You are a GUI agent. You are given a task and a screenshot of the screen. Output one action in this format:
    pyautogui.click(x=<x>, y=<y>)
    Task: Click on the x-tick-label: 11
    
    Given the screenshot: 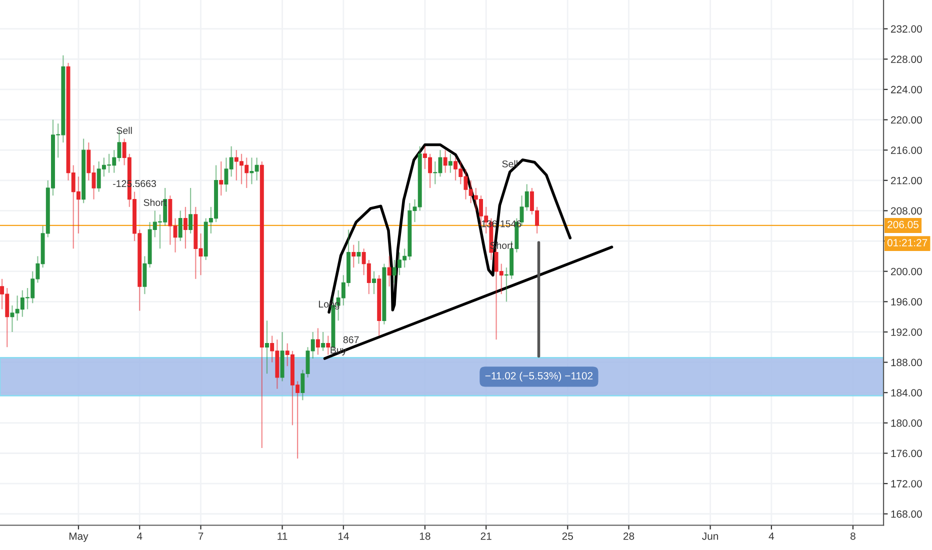 What is the action you would take?
    pyautogui.click(x=283, y=536)
    